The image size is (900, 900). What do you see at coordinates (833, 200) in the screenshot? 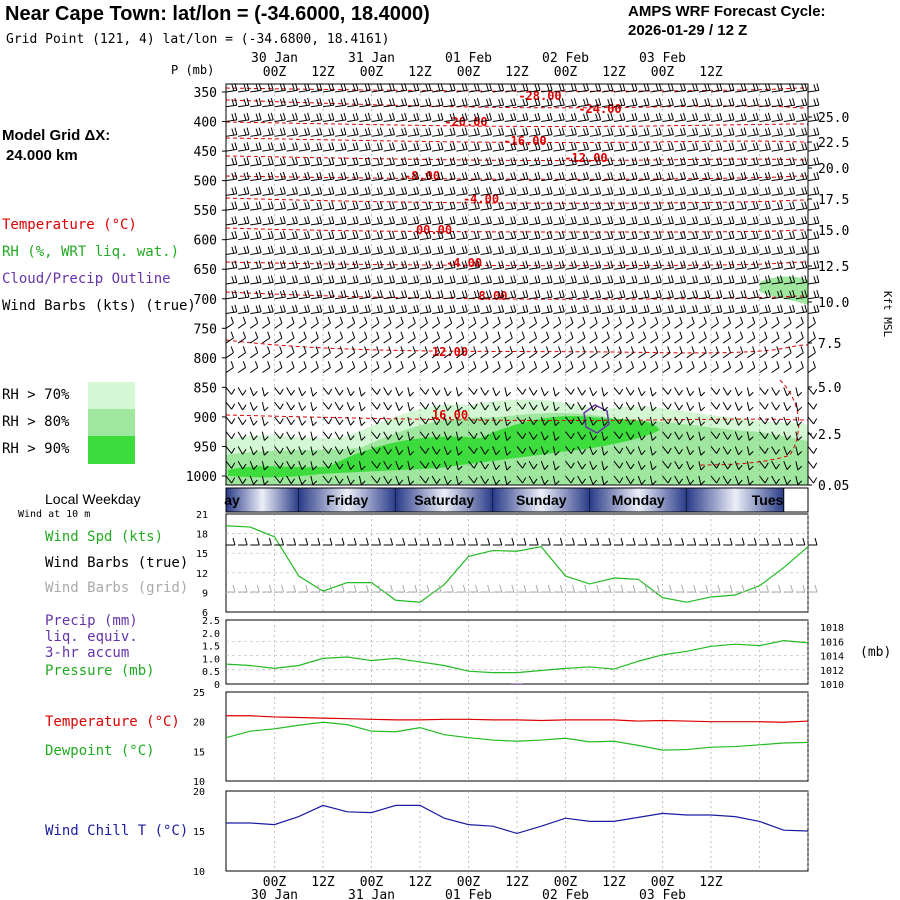
I see `height-tick-label: 17.5` at bounding box center [833, 200].